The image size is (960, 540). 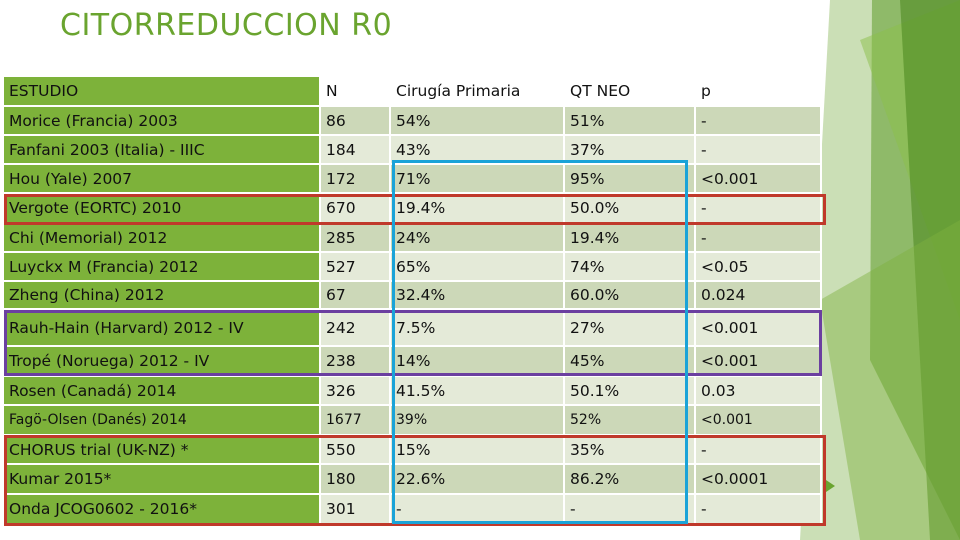 What do you see at coordinates (478, 267) in the screenshot?
I see `cell-primary-surgery: 65%` at bounding box center [478, 267].